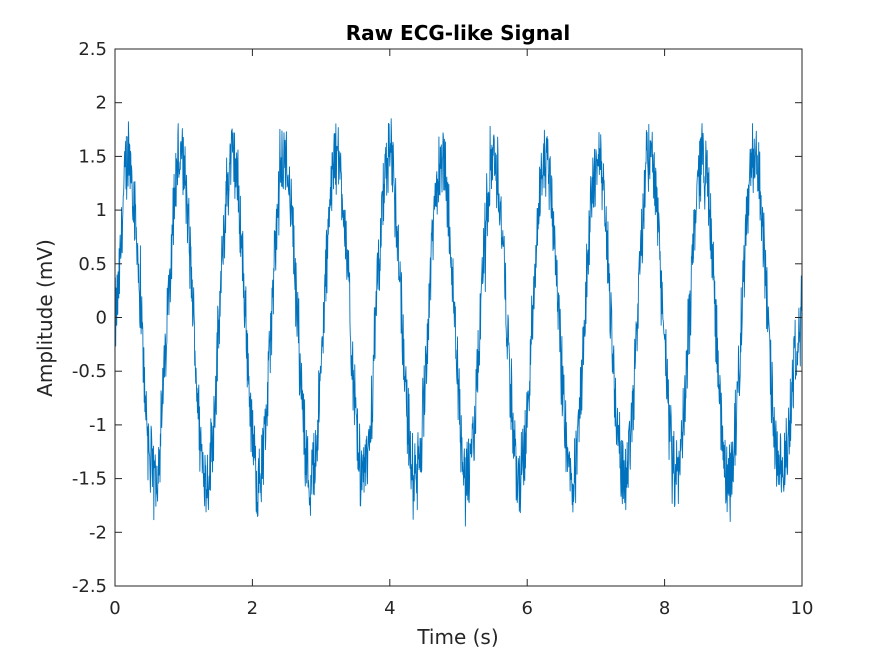 This screenshot has width=886, height=664. I want to click on x-tick-label: 6, so click(526, 608).